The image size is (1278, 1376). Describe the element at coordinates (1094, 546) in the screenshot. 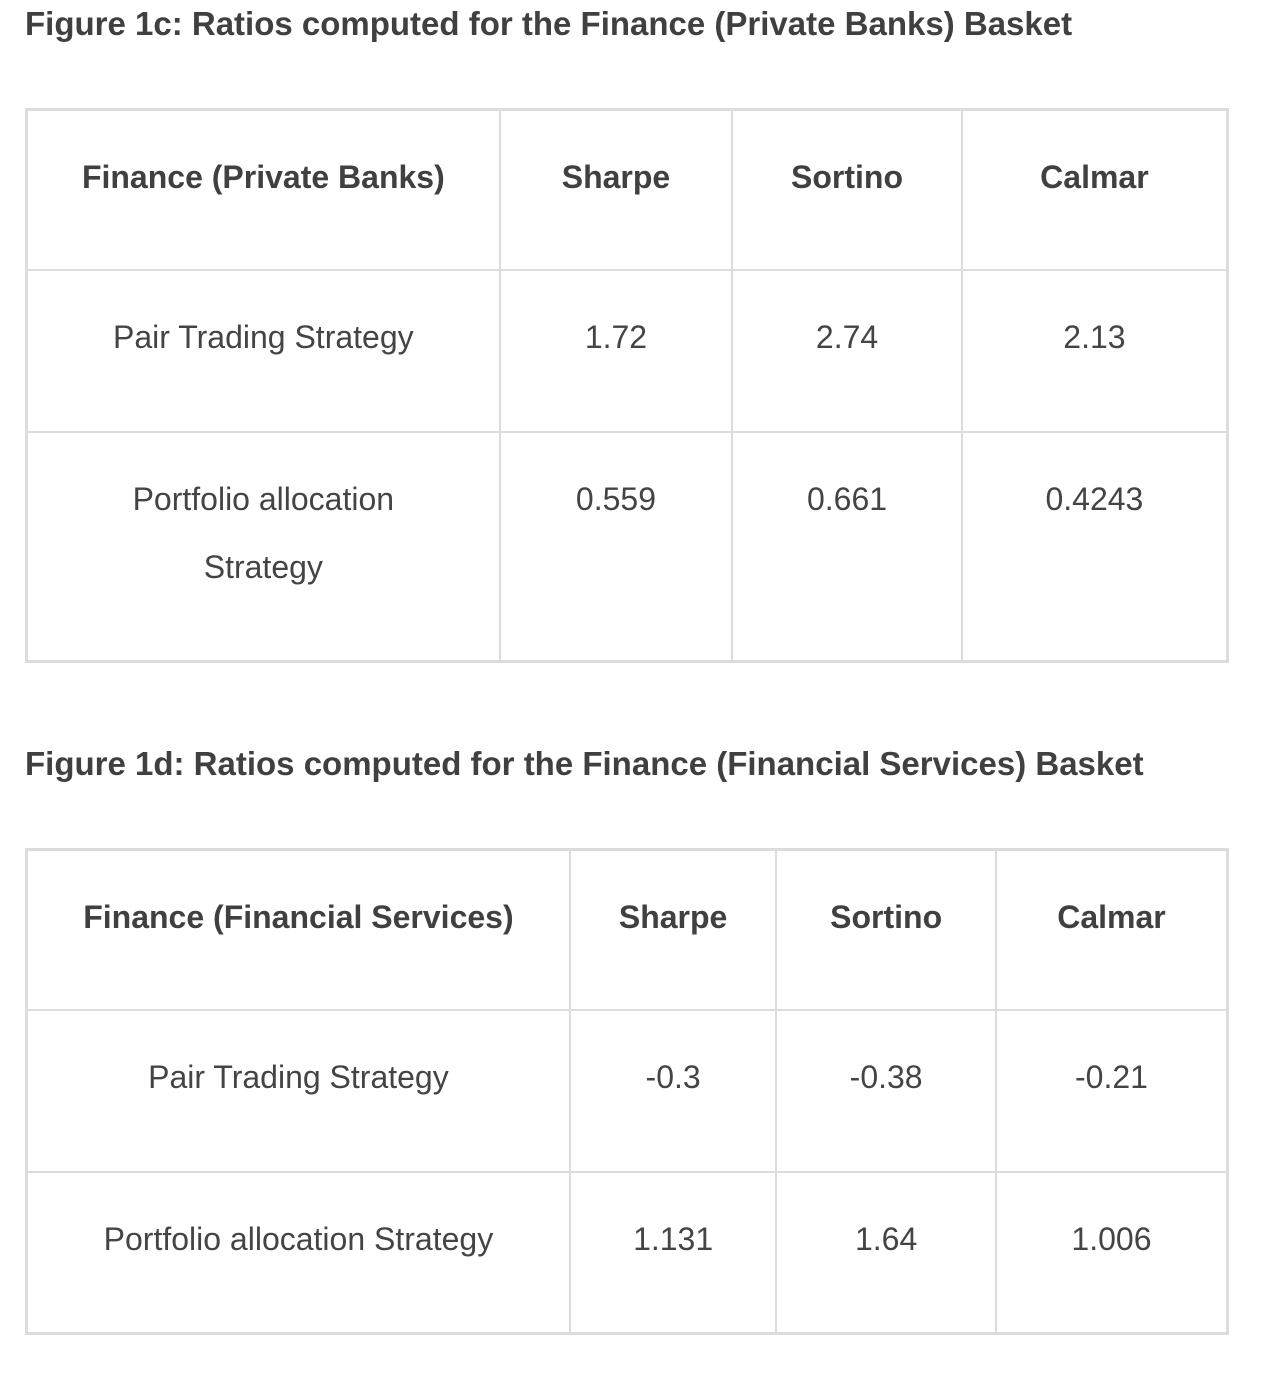

I see `calmar-value: 0.4243` at that location.